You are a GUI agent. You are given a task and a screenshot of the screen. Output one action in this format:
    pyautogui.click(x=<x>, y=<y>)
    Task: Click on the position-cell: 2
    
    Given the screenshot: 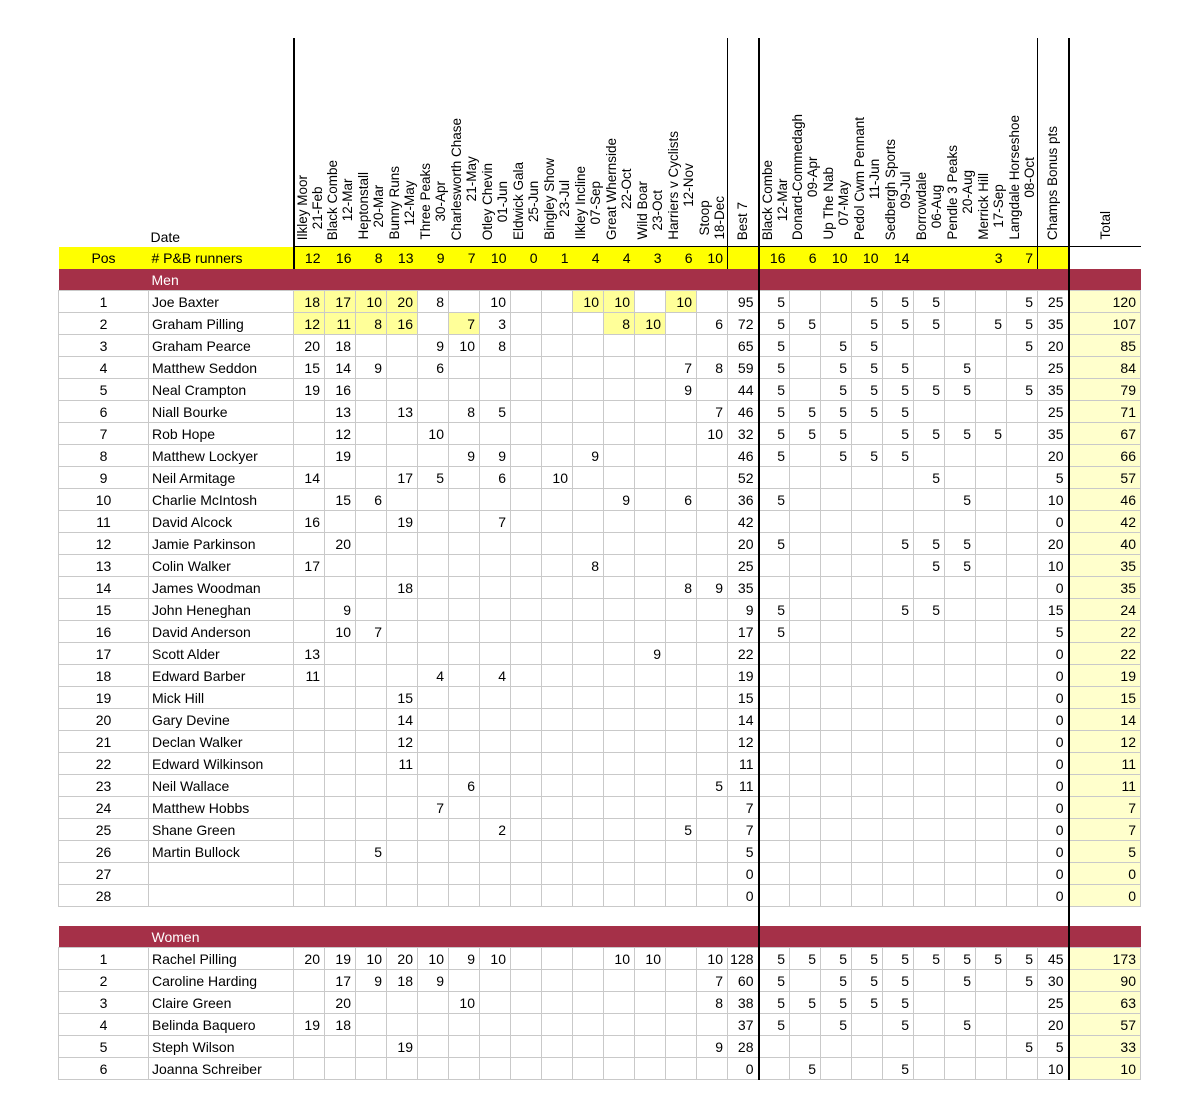 What is the action you would take?
    pyautogui.click(x=103, y=323)
    